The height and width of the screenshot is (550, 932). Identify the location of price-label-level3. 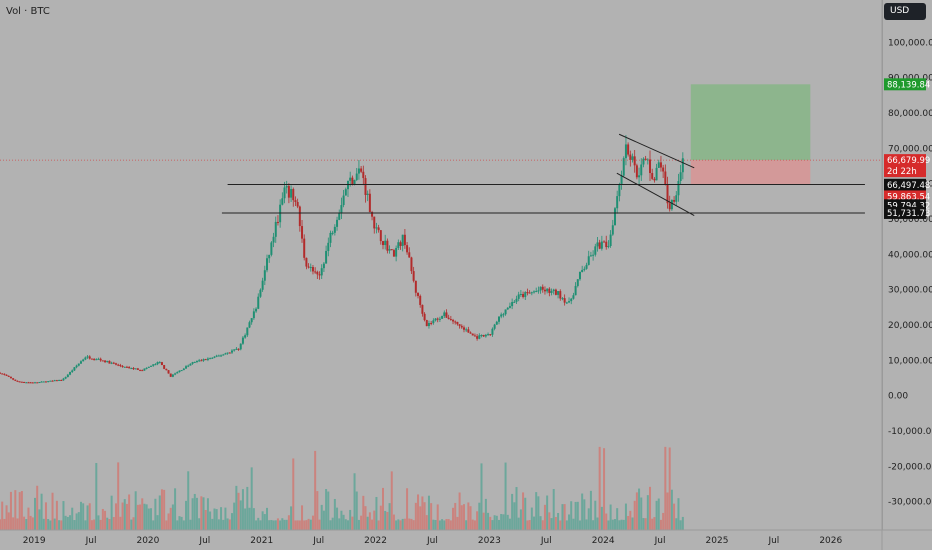
(905, 212).